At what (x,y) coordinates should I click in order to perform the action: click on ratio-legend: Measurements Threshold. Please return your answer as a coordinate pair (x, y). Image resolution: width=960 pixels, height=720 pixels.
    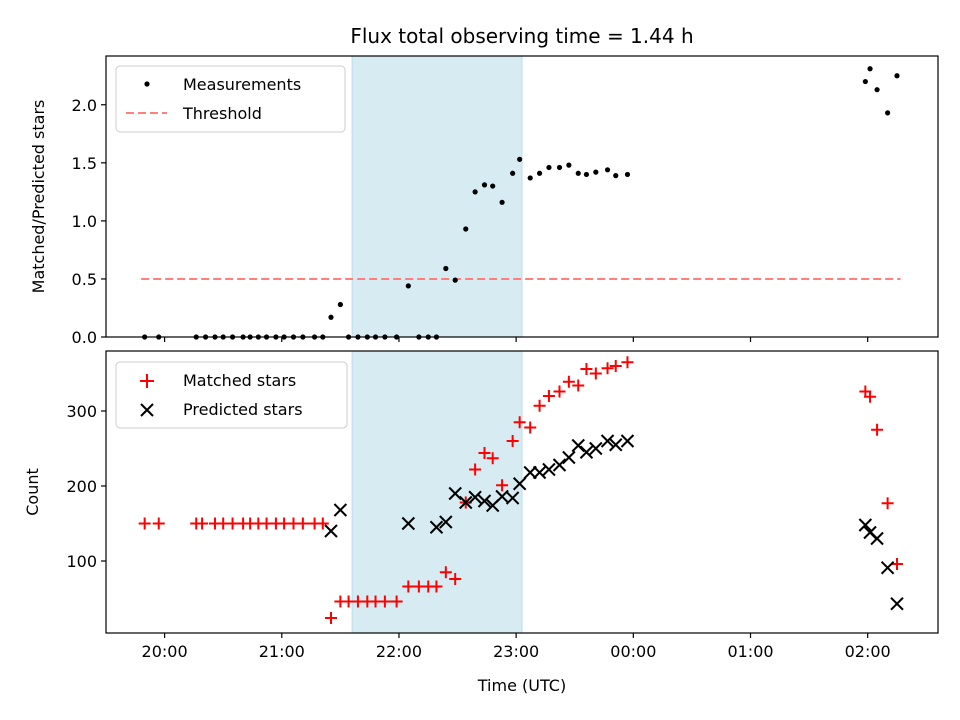
    Looking at the image, I should click on (230, 99).